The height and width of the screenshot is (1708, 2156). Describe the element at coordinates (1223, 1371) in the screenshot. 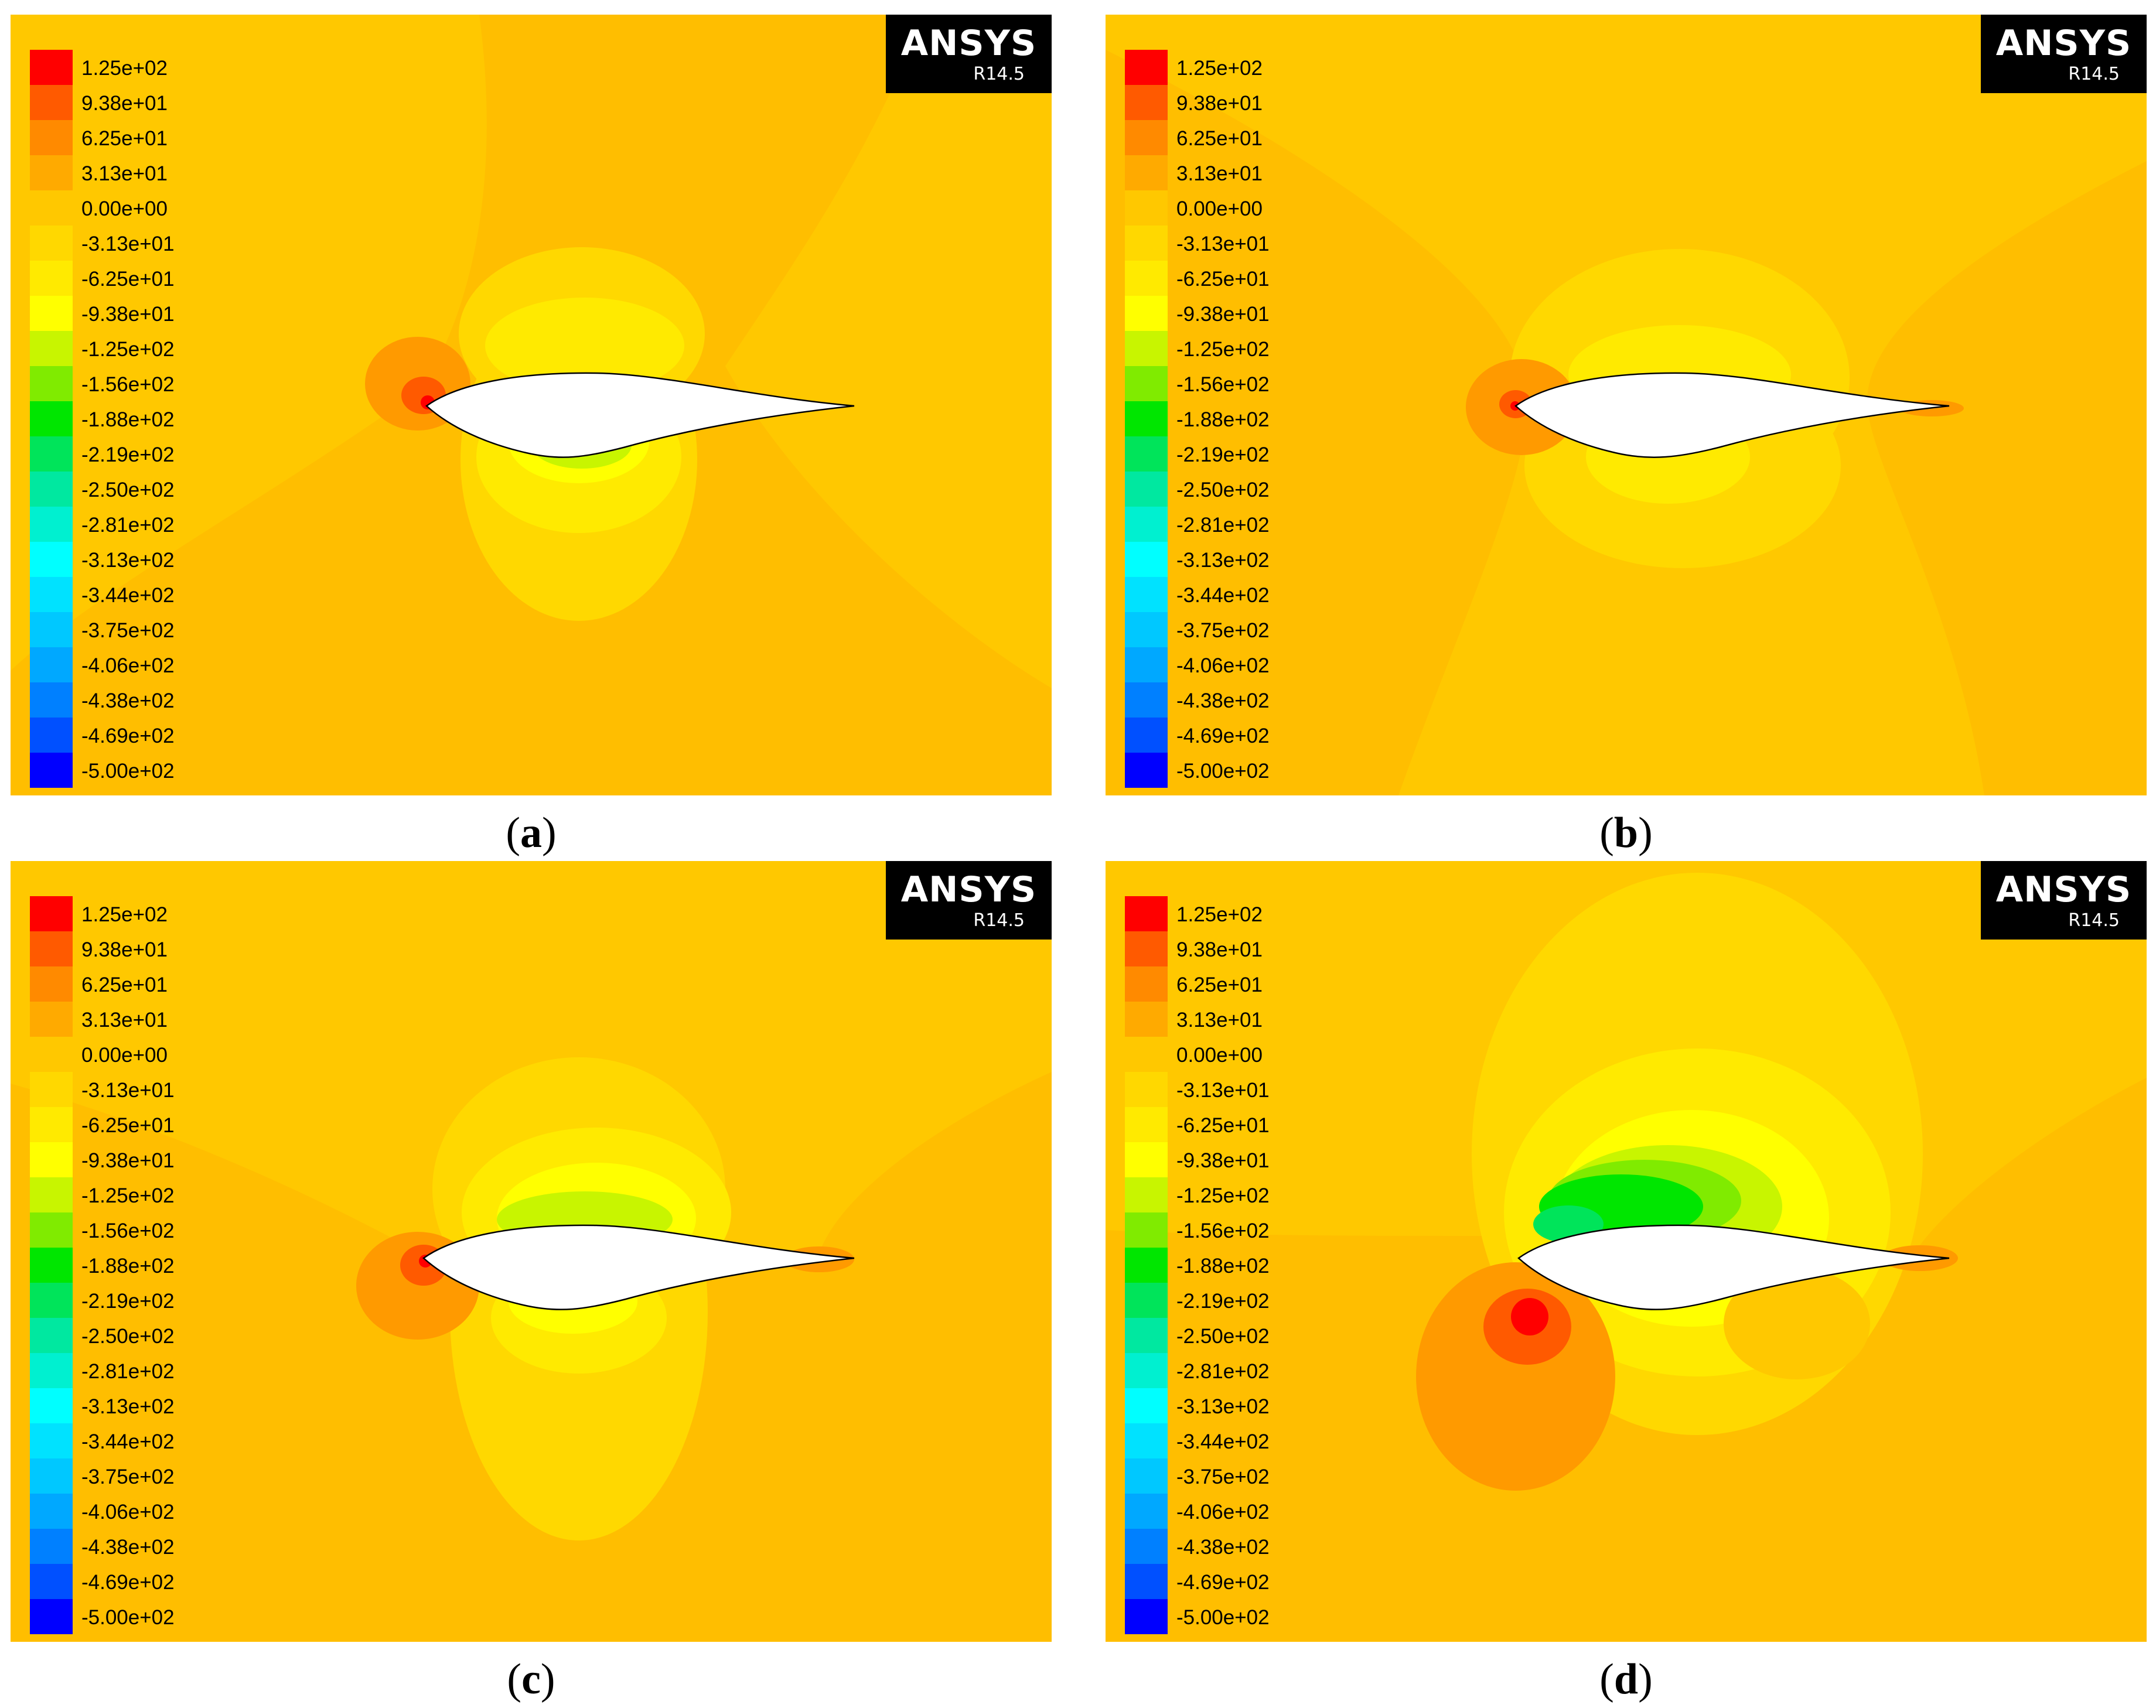

I see `legend-tick-label: -2.81e+02` at that location.